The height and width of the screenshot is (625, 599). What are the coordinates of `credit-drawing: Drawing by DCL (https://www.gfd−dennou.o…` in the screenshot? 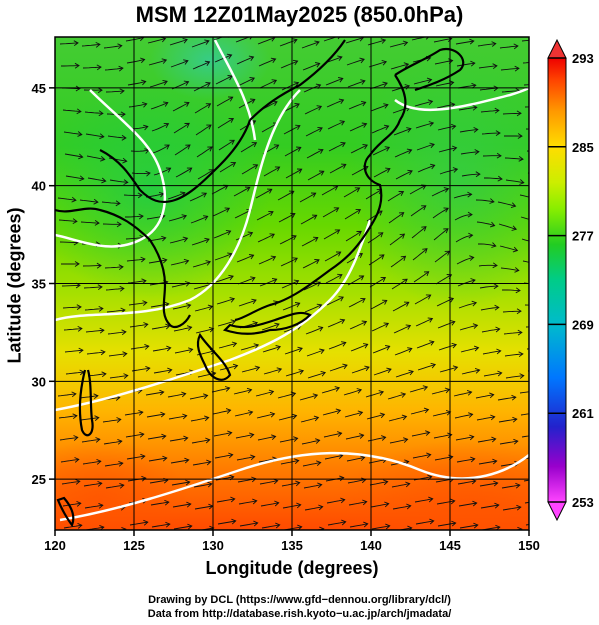 It's located at (299, 600).